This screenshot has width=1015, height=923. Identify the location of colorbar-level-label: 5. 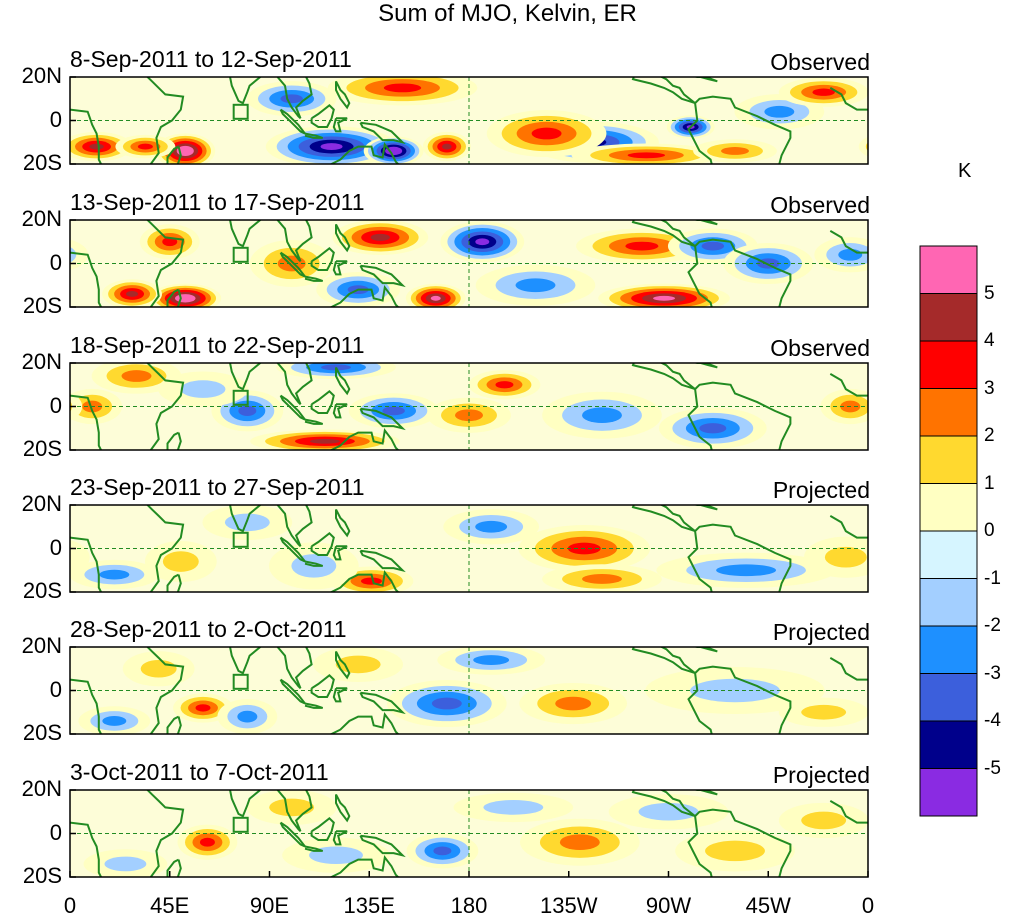
(989, 293).